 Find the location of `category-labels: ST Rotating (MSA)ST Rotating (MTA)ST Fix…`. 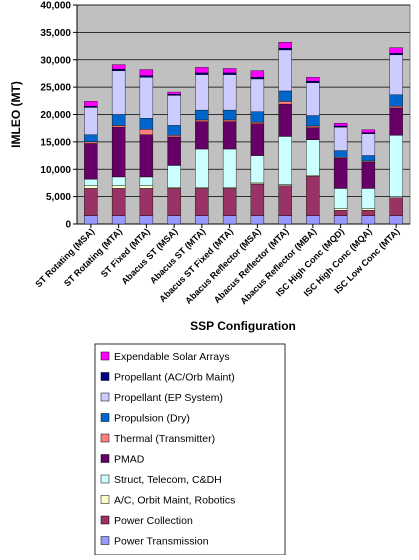

category-labels: ST Rotating (MSA)ST Rotating (MTA)ST Fix… is located at coordinates (217, 266).